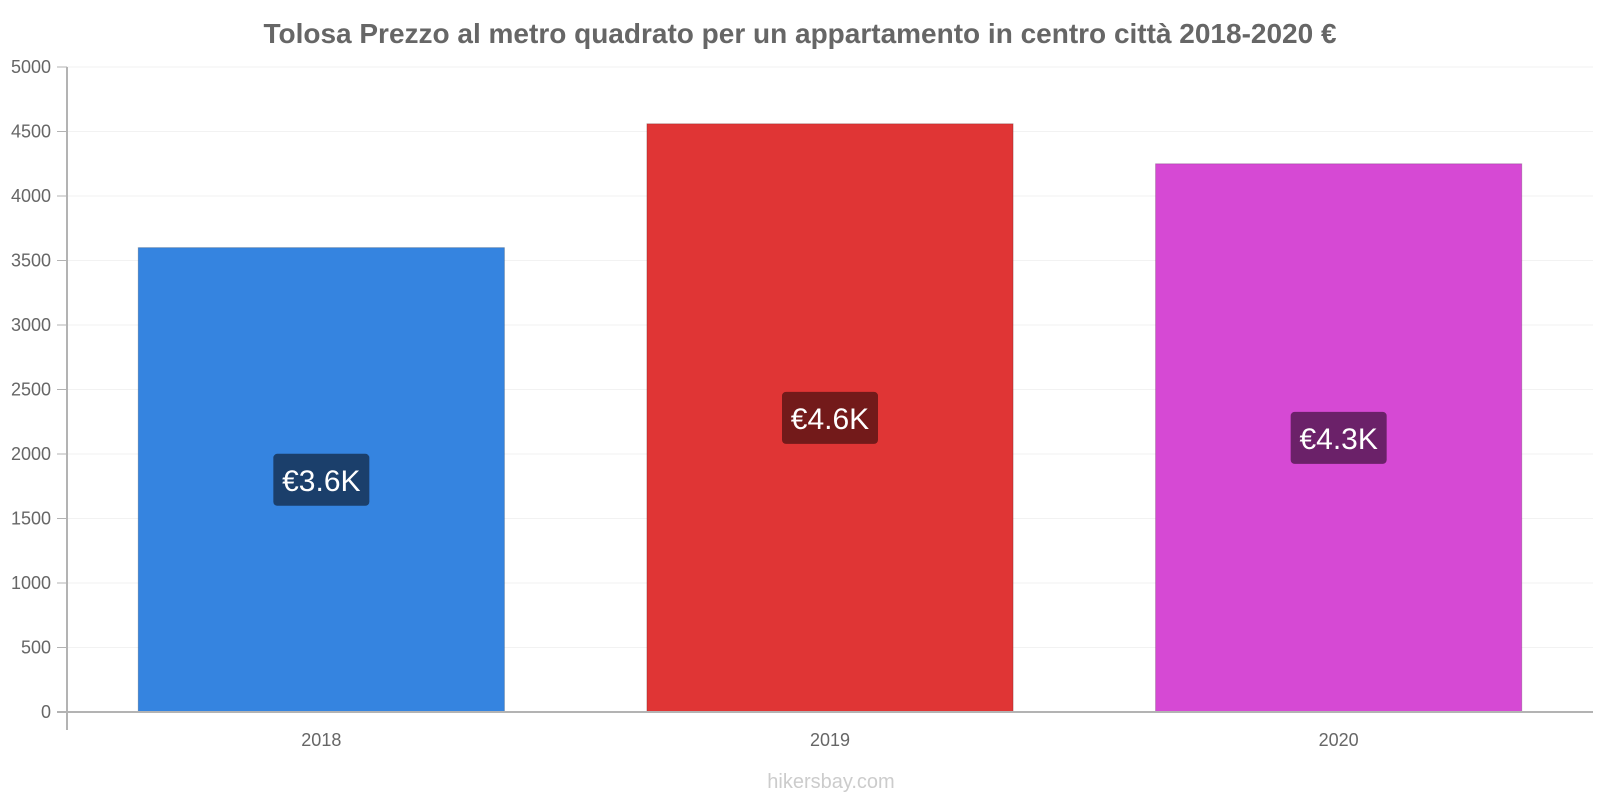  Describe the element at coordinates (31, 519) in the screenshot. I see `y-tick-label: 1500` at that location.